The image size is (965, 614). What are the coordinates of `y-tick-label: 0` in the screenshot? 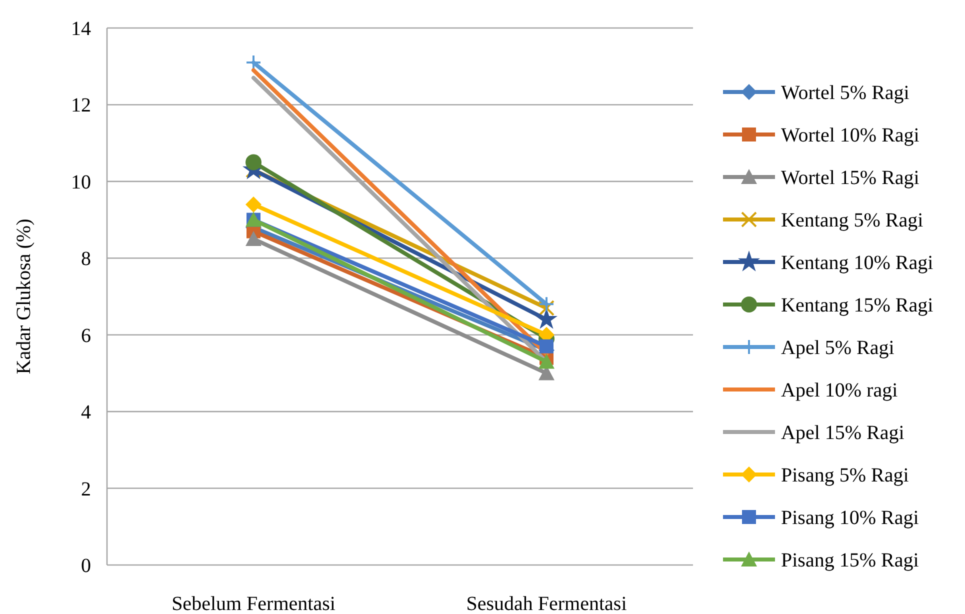 It's located at (86, 566).